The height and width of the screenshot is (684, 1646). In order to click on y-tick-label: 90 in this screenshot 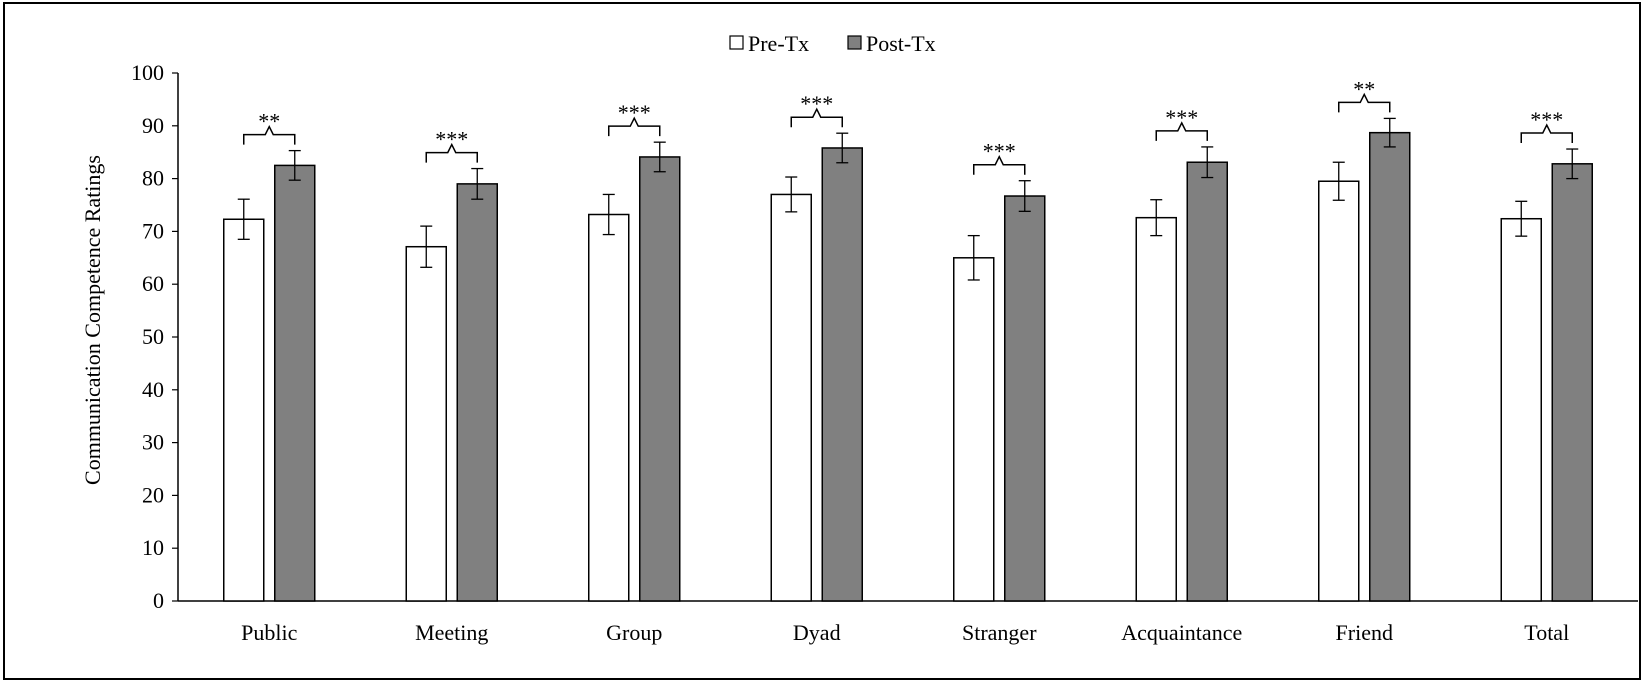, I will do `click(153, 125)`.